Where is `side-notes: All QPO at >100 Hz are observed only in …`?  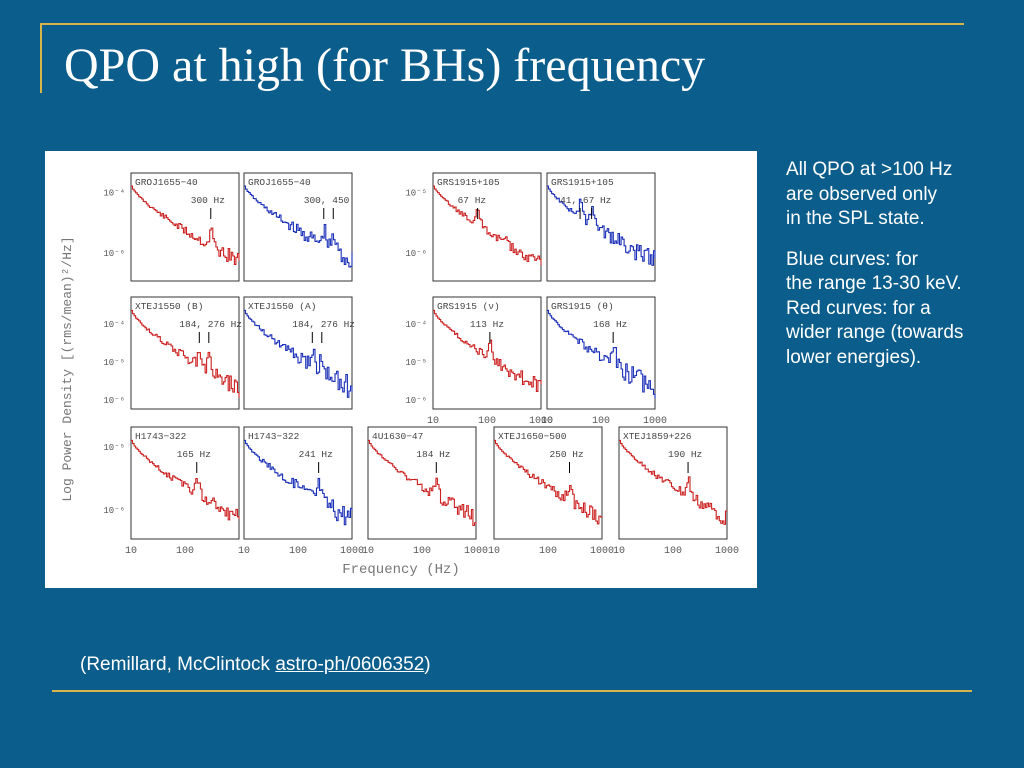
side-notes: All QPO at >100 Hz are observed only in … is located at coordinates (904, 272).